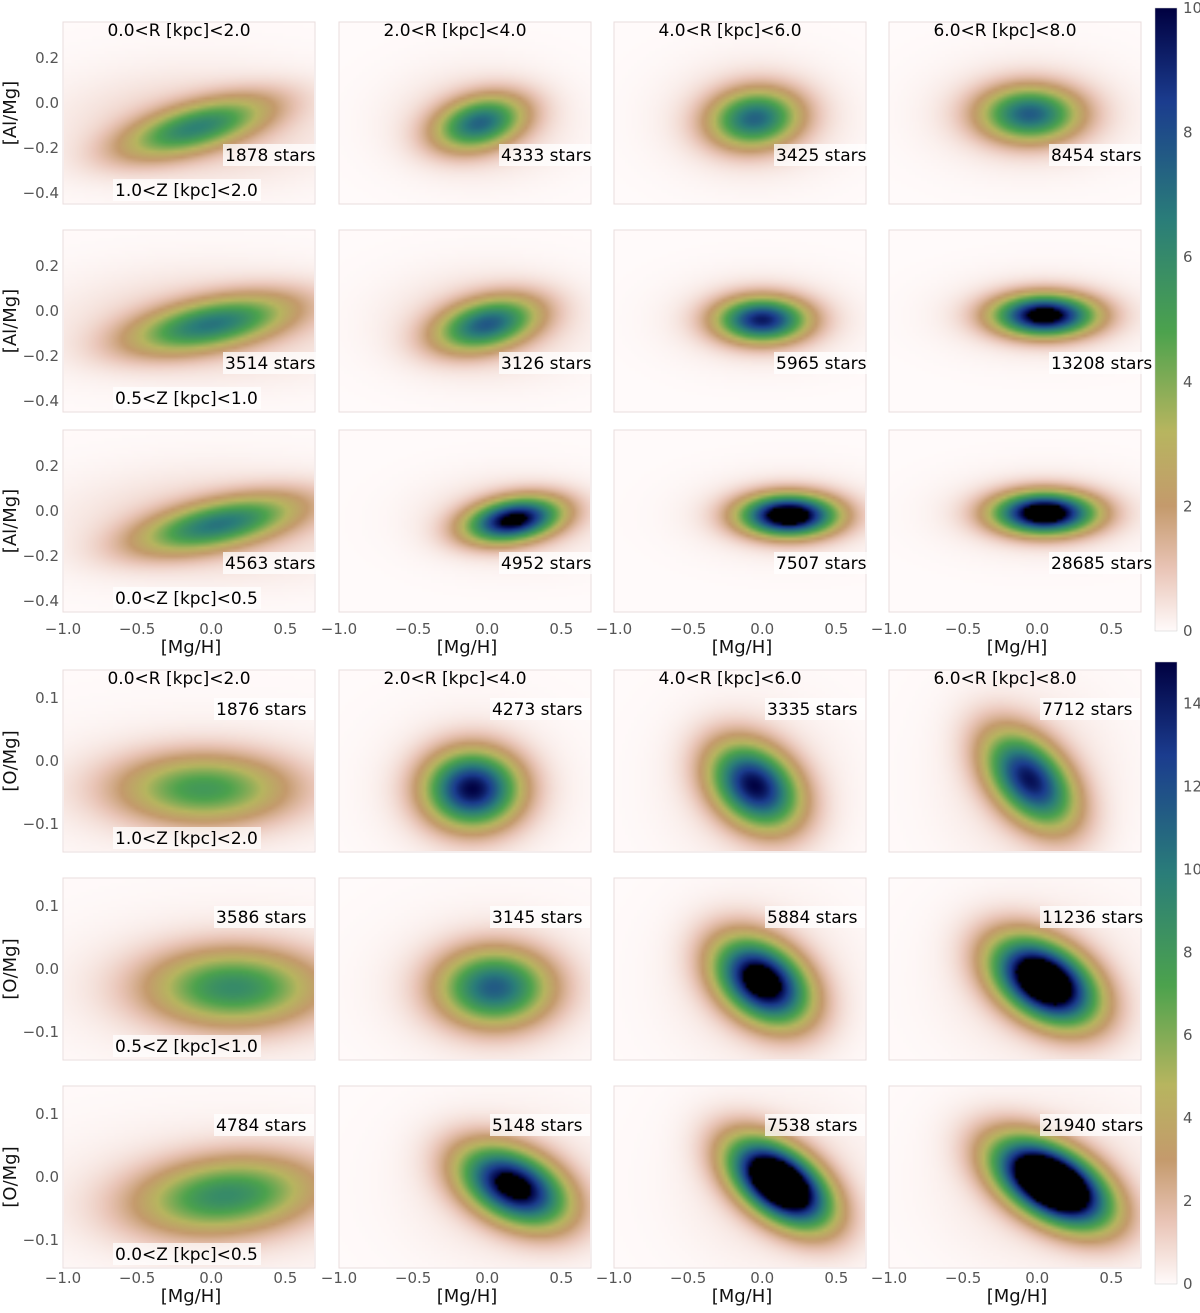  Describe the element at coordinates (1188, 133) in the screenshot. I see `colorbar-tick-label: 8` at that location.